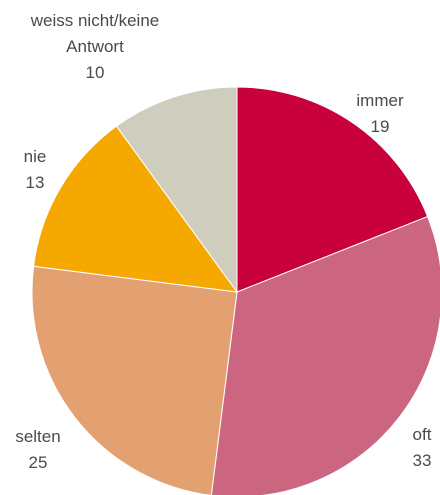 The width and height of the screenshot is (440, 495). I want to click on category-name: oft, so click(422, 434).